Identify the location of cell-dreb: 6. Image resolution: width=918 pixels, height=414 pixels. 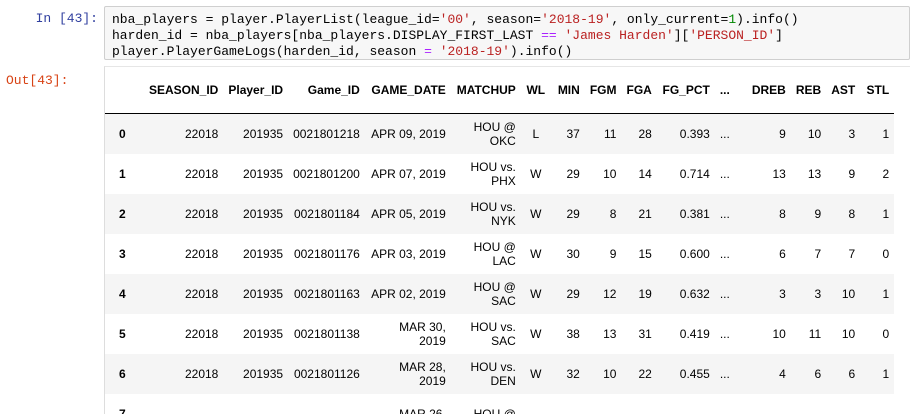
(782, 253).